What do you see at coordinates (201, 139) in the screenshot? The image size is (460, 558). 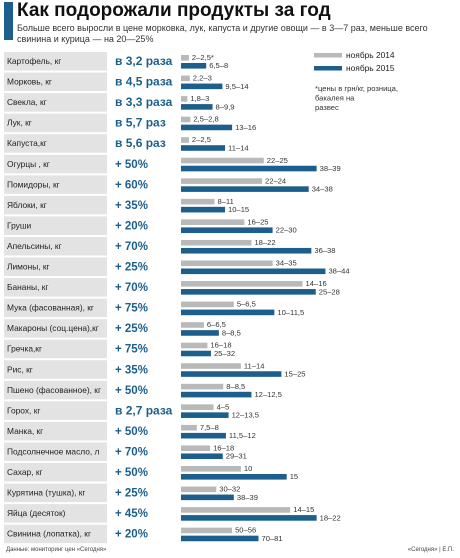 I see `value-label-2014: 2–2,5` at bounding box center [201, 139].